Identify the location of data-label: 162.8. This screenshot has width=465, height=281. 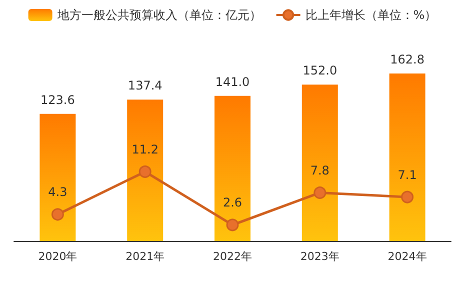
(407, 59).